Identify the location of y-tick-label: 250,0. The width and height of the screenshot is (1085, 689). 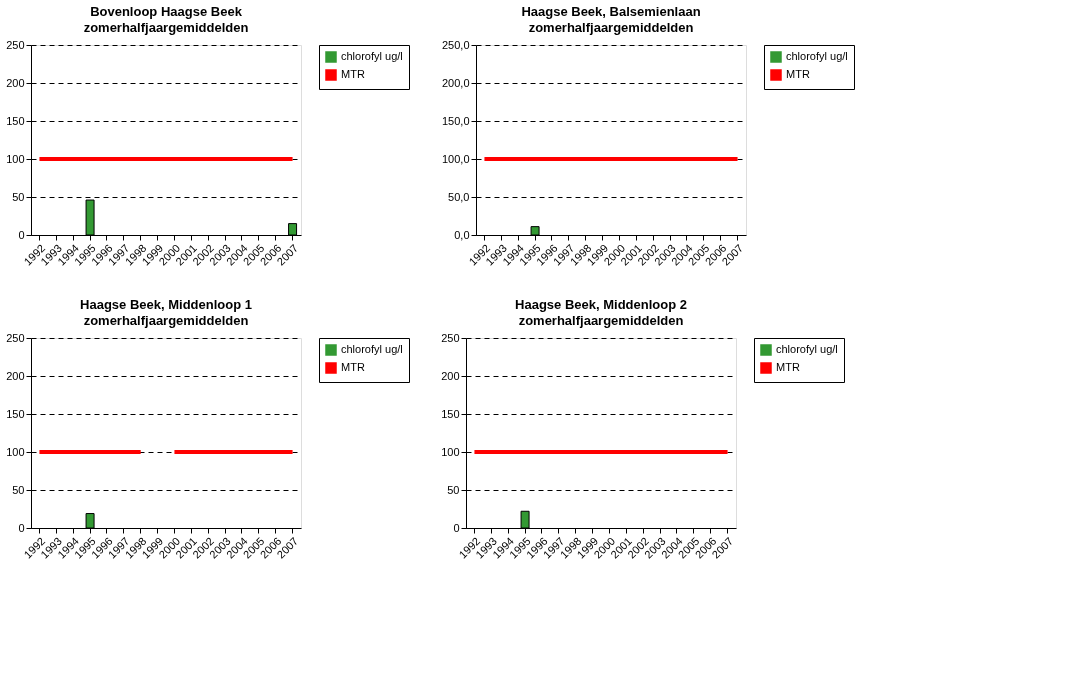
(455, 44).